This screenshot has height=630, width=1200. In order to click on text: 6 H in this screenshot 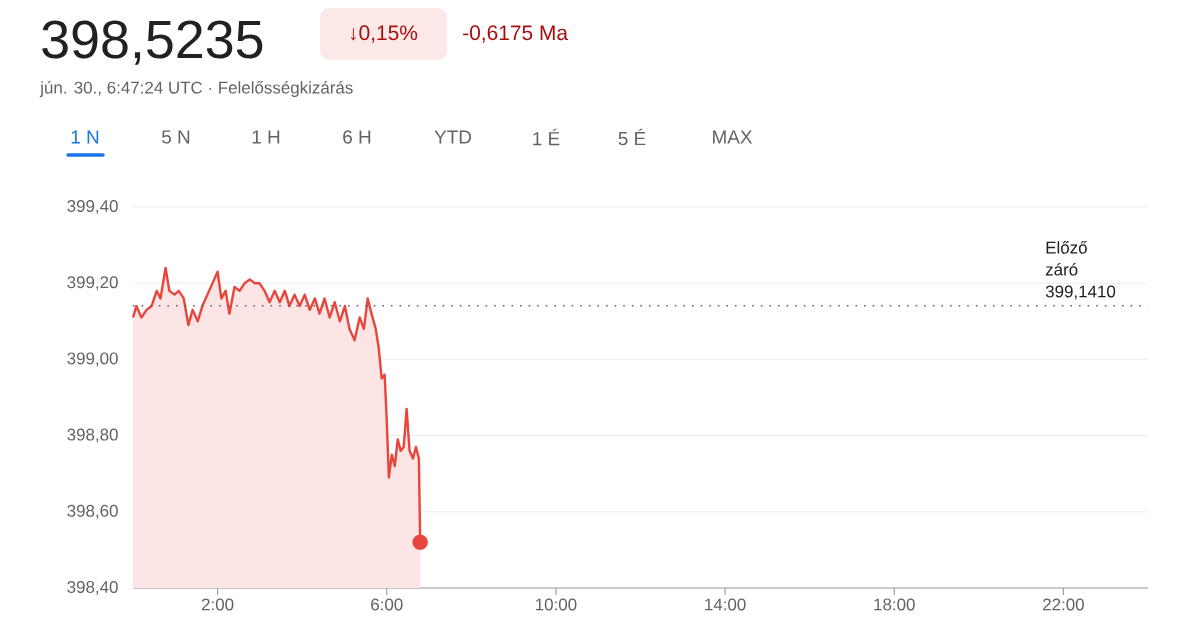, I will do `click(357, 137)`.